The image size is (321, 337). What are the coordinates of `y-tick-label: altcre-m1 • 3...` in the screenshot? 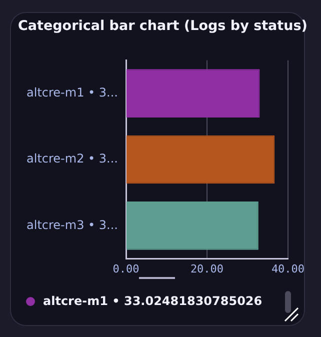 It's located at (72, 92).